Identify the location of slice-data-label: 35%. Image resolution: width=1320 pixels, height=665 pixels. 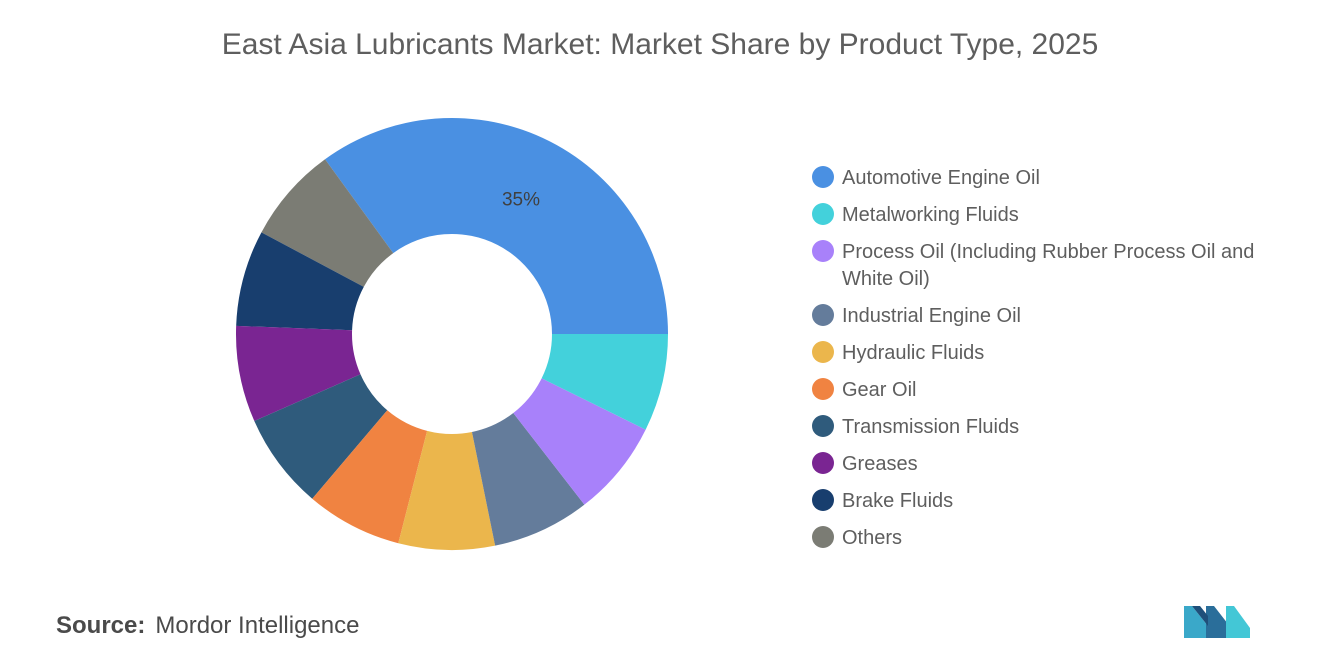
(521, 200).